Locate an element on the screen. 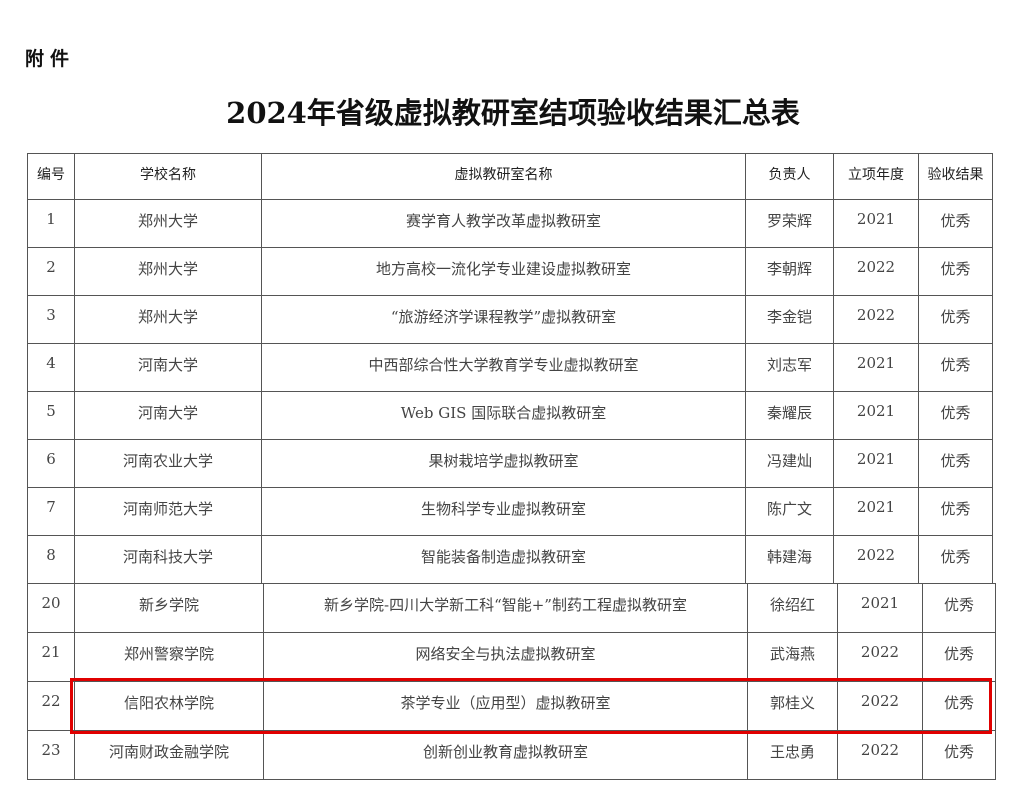 The height and width of the screenshot is (785, 1026). leader: 冯建灿 is located at coordinates (789, 463).